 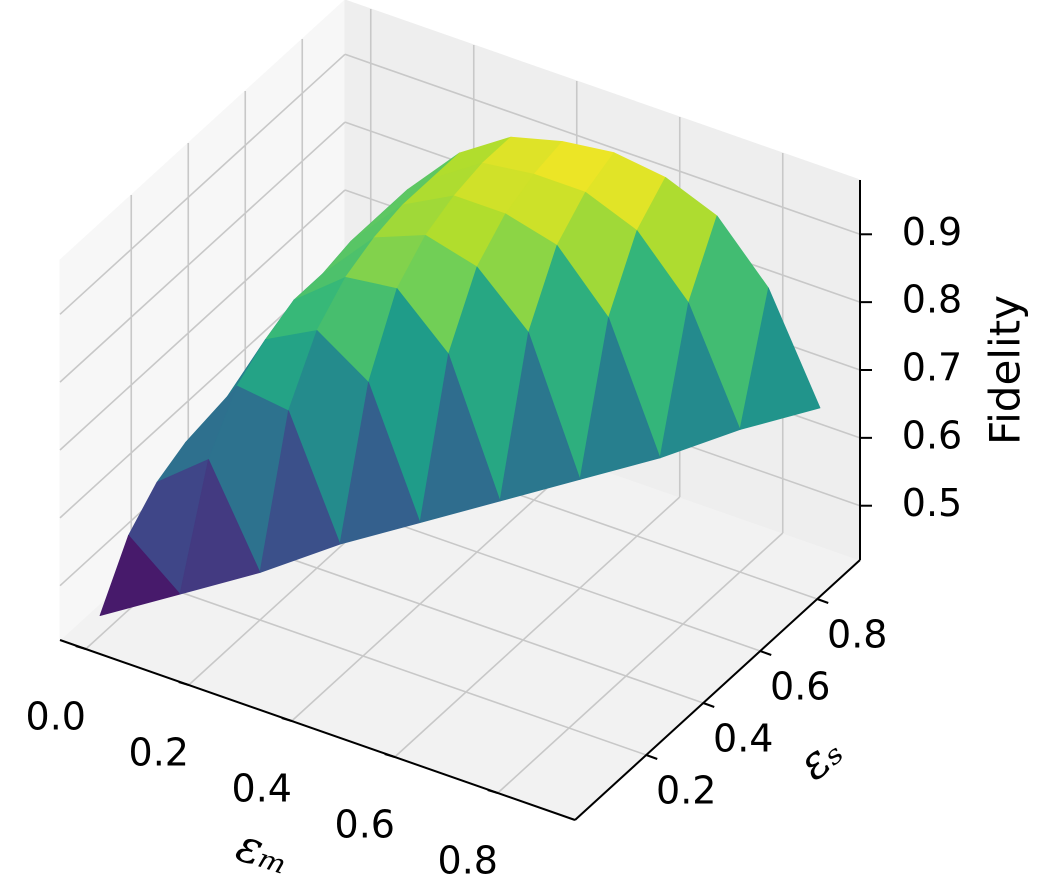 What do you see at coordinates (686, 791) in the screenshot?
I see `y-tick-label: 0.2` at bounding box center [686, 791].